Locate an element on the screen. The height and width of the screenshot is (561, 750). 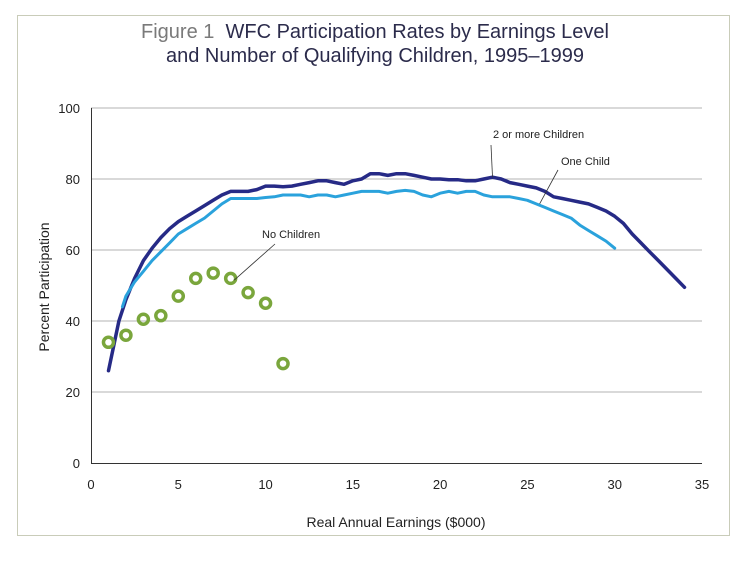
annotations: 2 or more Children One Child No Children is located at coordinates (421, 205).